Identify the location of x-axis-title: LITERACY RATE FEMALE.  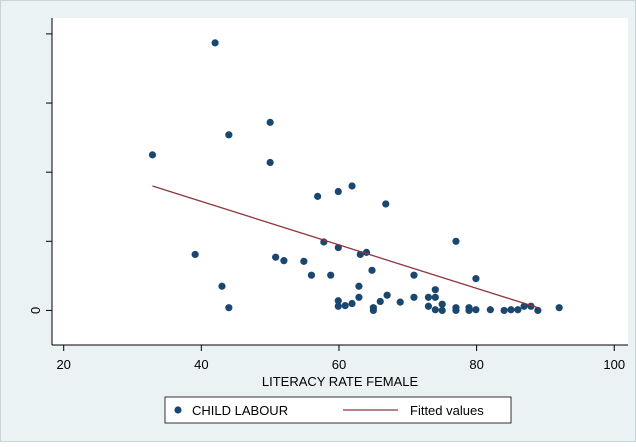
(340, 381).